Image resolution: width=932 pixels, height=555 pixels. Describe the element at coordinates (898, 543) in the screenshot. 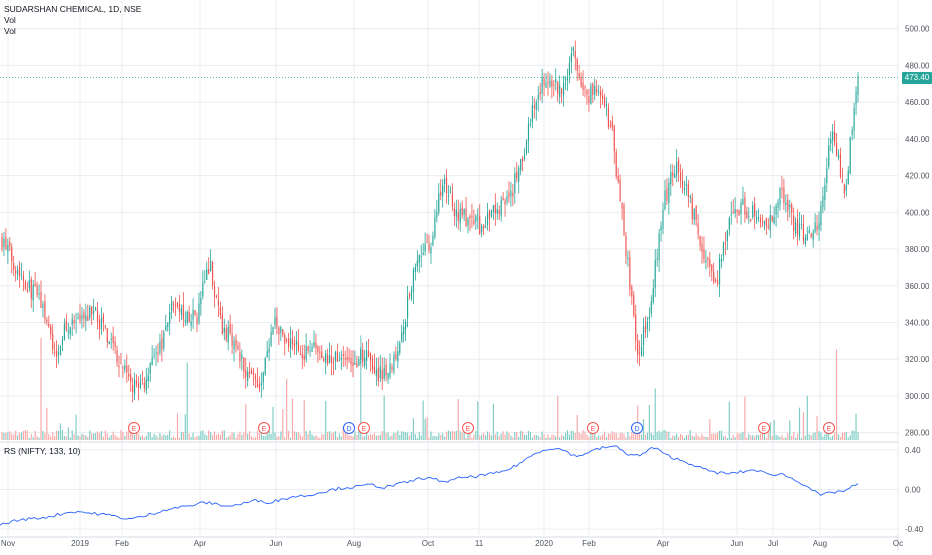

I see `time-tick-label: Oc` at that location.